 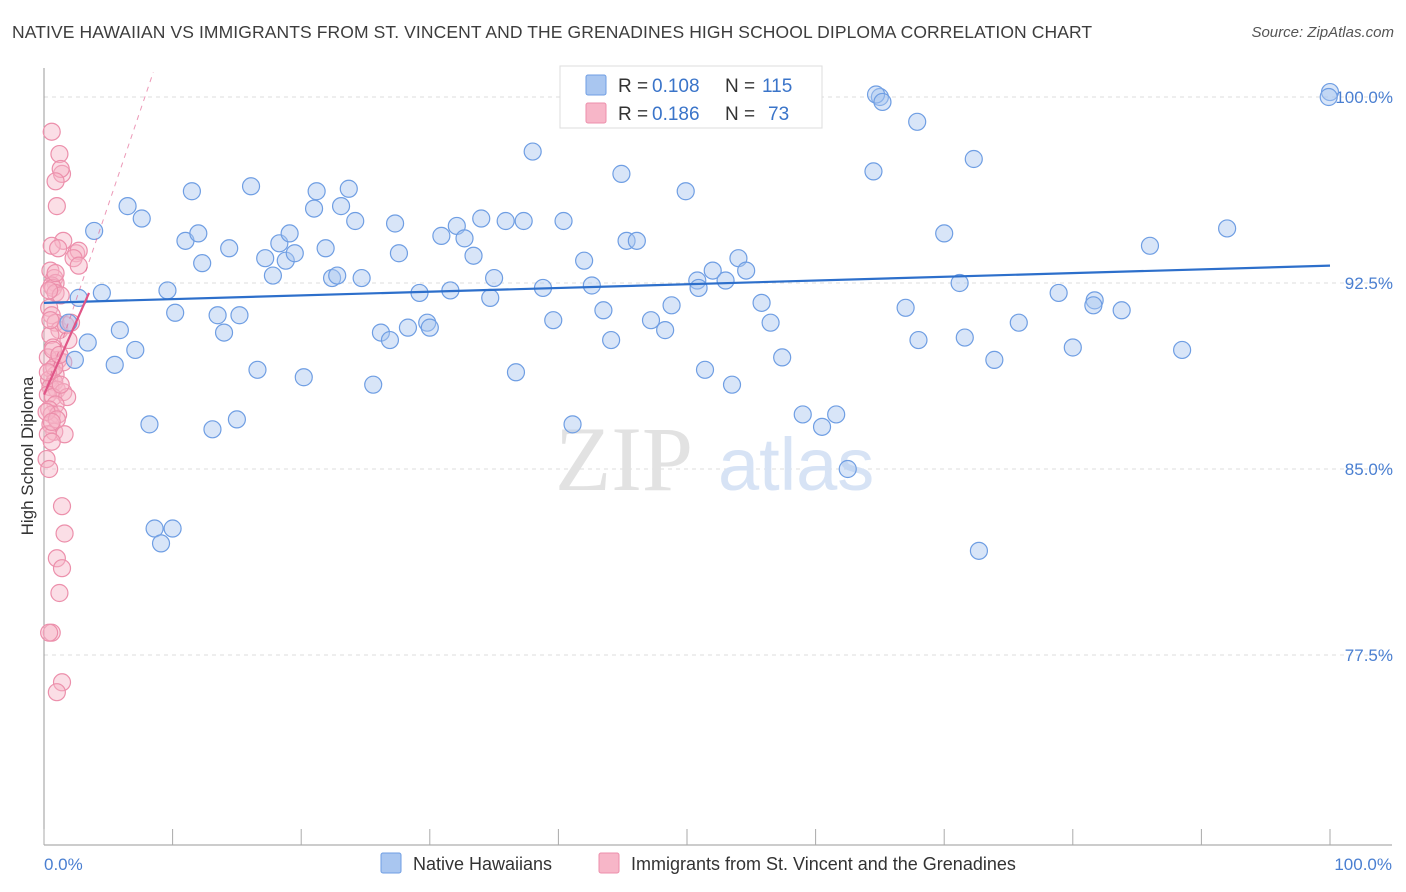 I want to click on y-axis-title: High School Diploma, so click(x=27, y=455).